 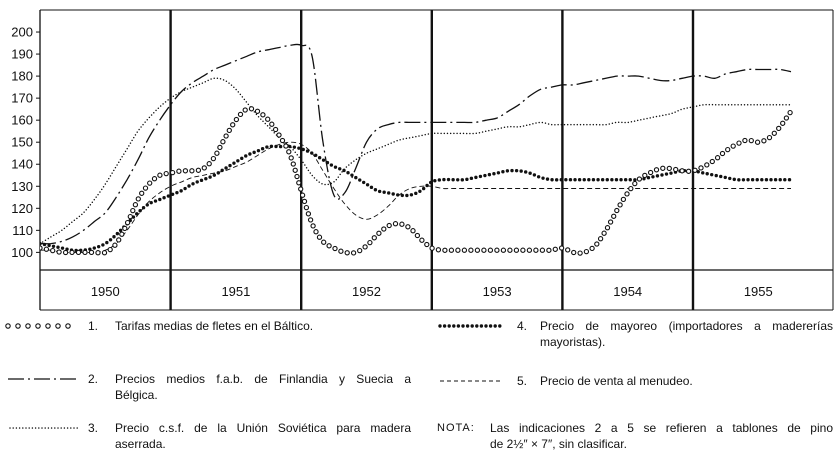 What do you see at coordinates (366, 291) in the screenshot?
I see `x-tick-label: 1952` at bounding box center [366, 291].